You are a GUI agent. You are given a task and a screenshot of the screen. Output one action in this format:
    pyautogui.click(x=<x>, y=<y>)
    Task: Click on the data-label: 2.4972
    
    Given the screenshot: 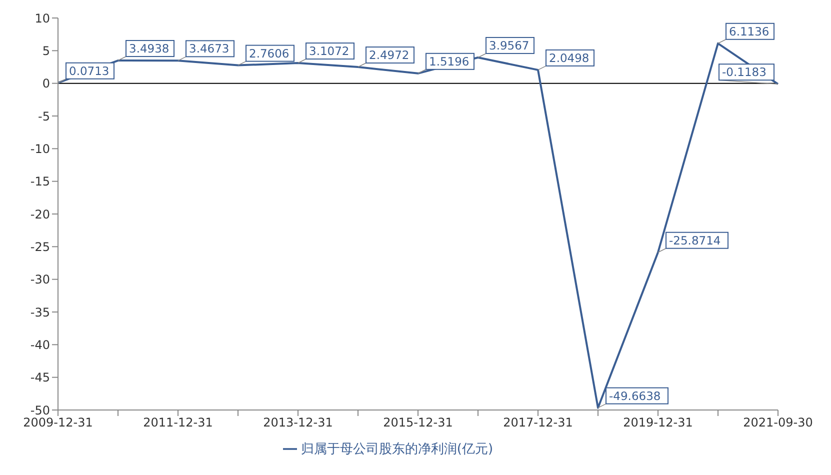 What is the action you would take?
    pyautogui.click(x=389, y=55)
    